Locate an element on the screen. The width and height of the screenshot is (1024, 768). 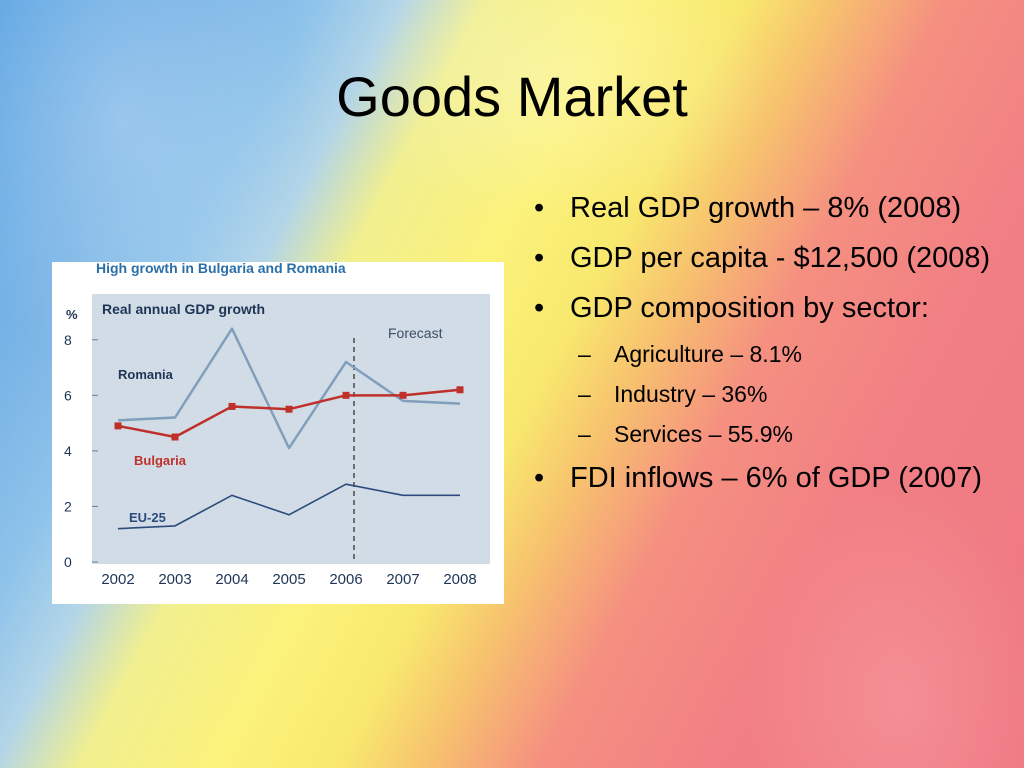
y-tick-label: 0 is located at coordinates (68, 562).